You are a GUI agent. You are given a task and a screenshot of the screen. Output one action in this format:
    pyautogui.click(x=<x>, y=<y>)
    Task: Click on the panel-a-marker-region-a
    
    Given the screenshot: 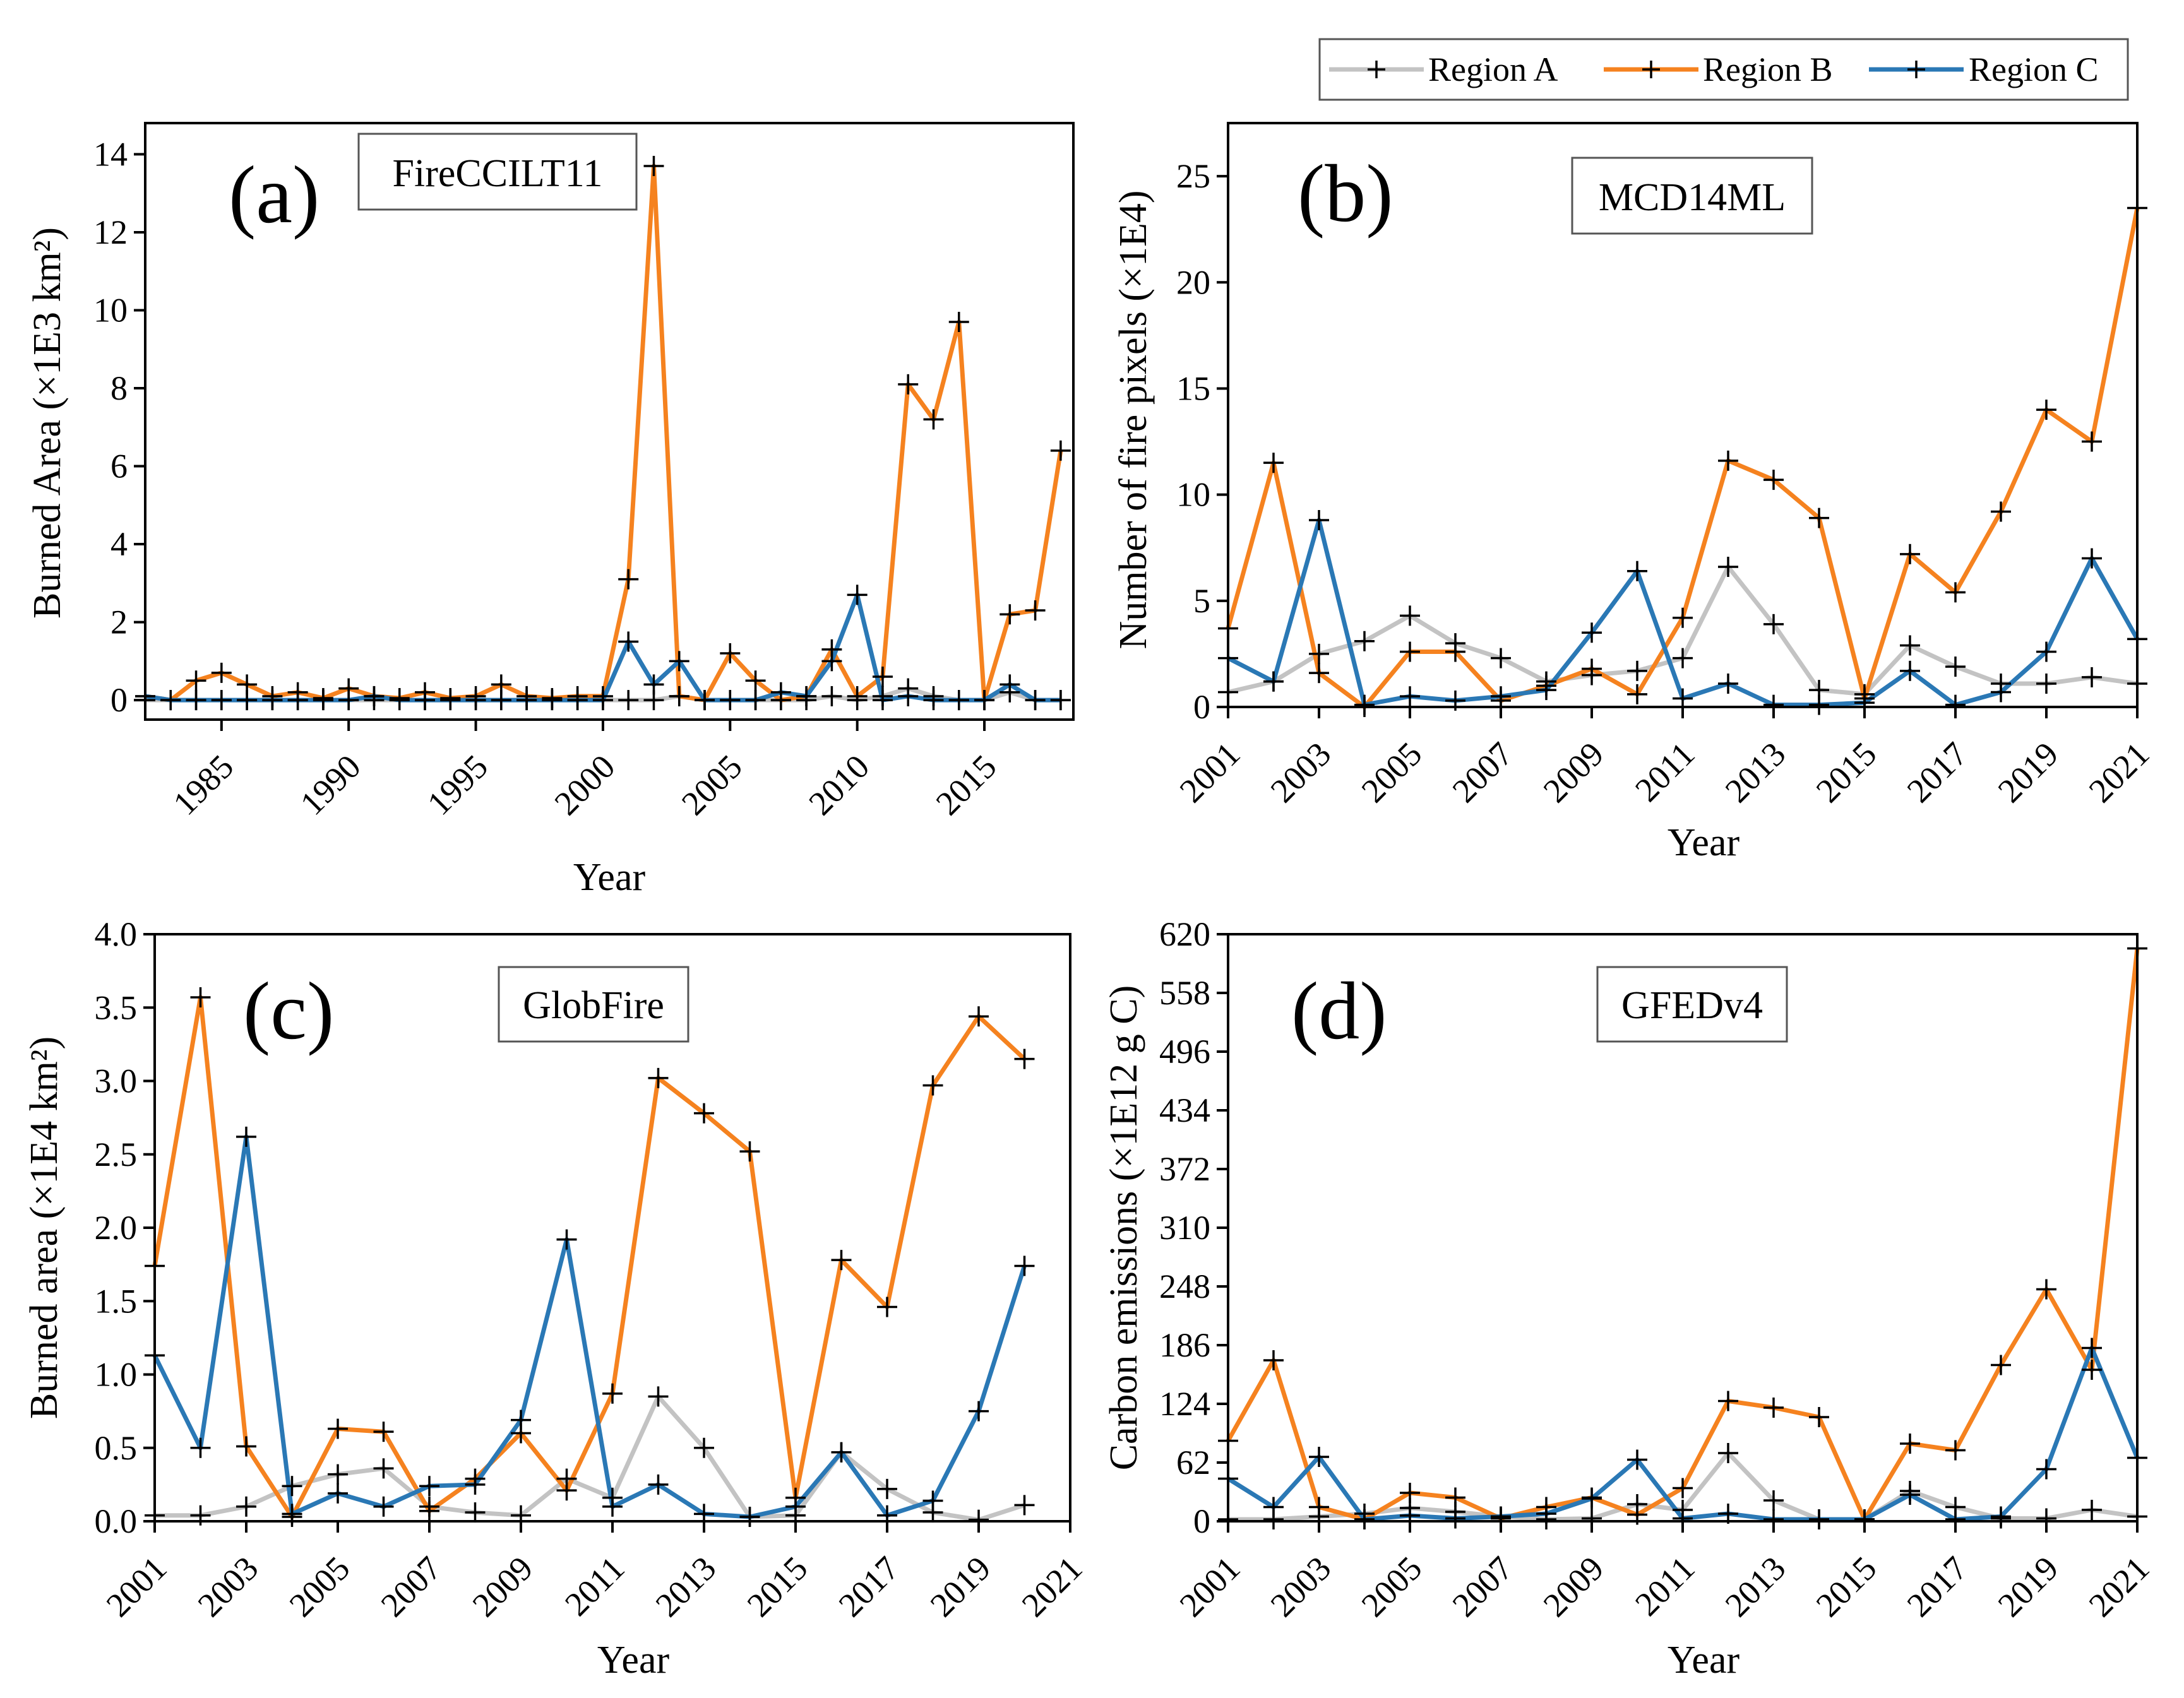 What is the action you would take?
    pyautogui.click(x=628, y=700)
    